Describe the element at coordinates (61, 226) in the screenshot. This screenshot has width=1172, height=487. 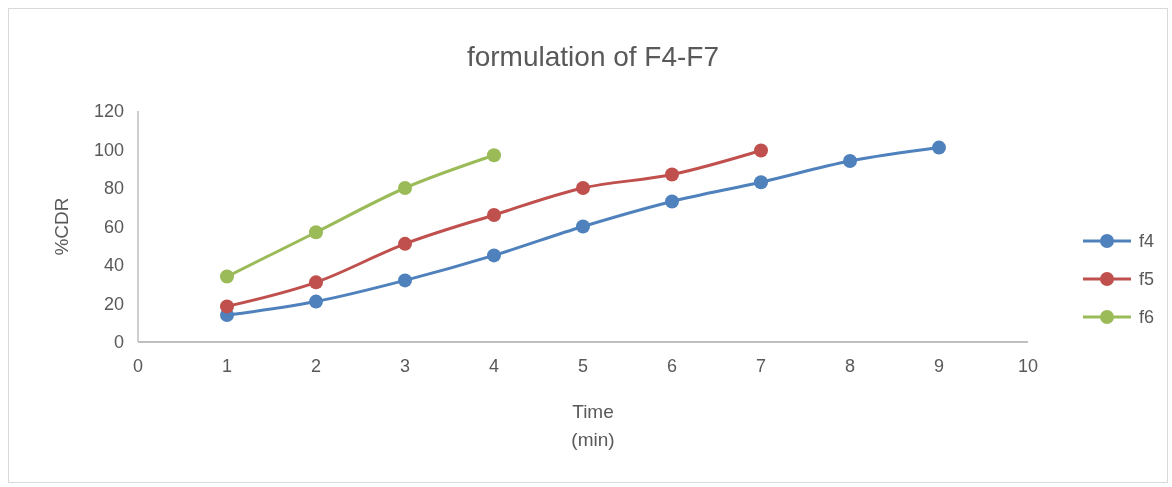
I see `y-axis-title: %CDR` at that location.